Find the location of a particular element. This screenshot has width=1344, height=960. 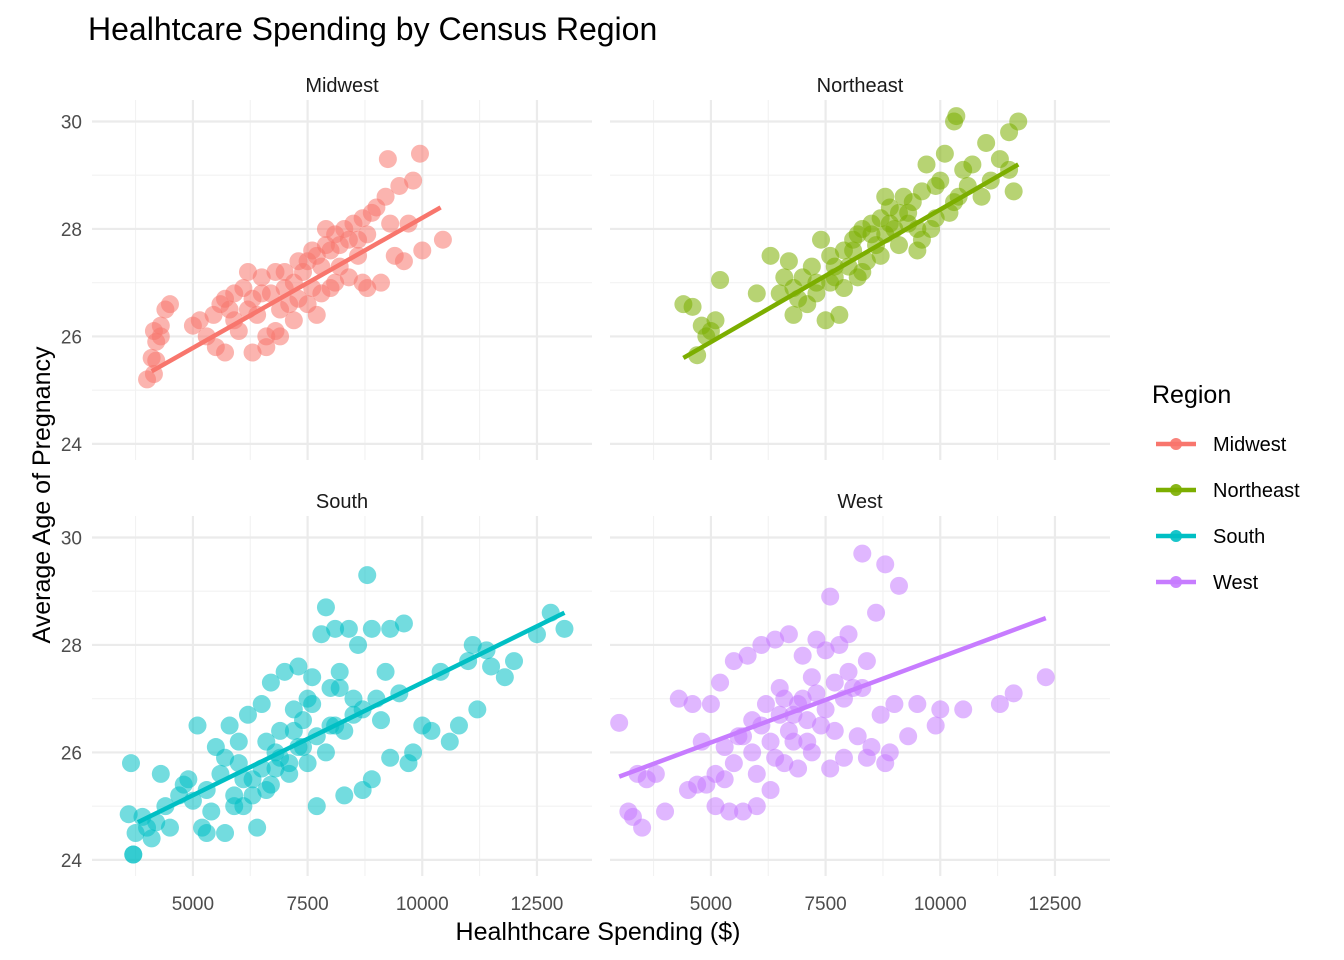

y-tick-label: 24 is located at coordinates (72, 445).